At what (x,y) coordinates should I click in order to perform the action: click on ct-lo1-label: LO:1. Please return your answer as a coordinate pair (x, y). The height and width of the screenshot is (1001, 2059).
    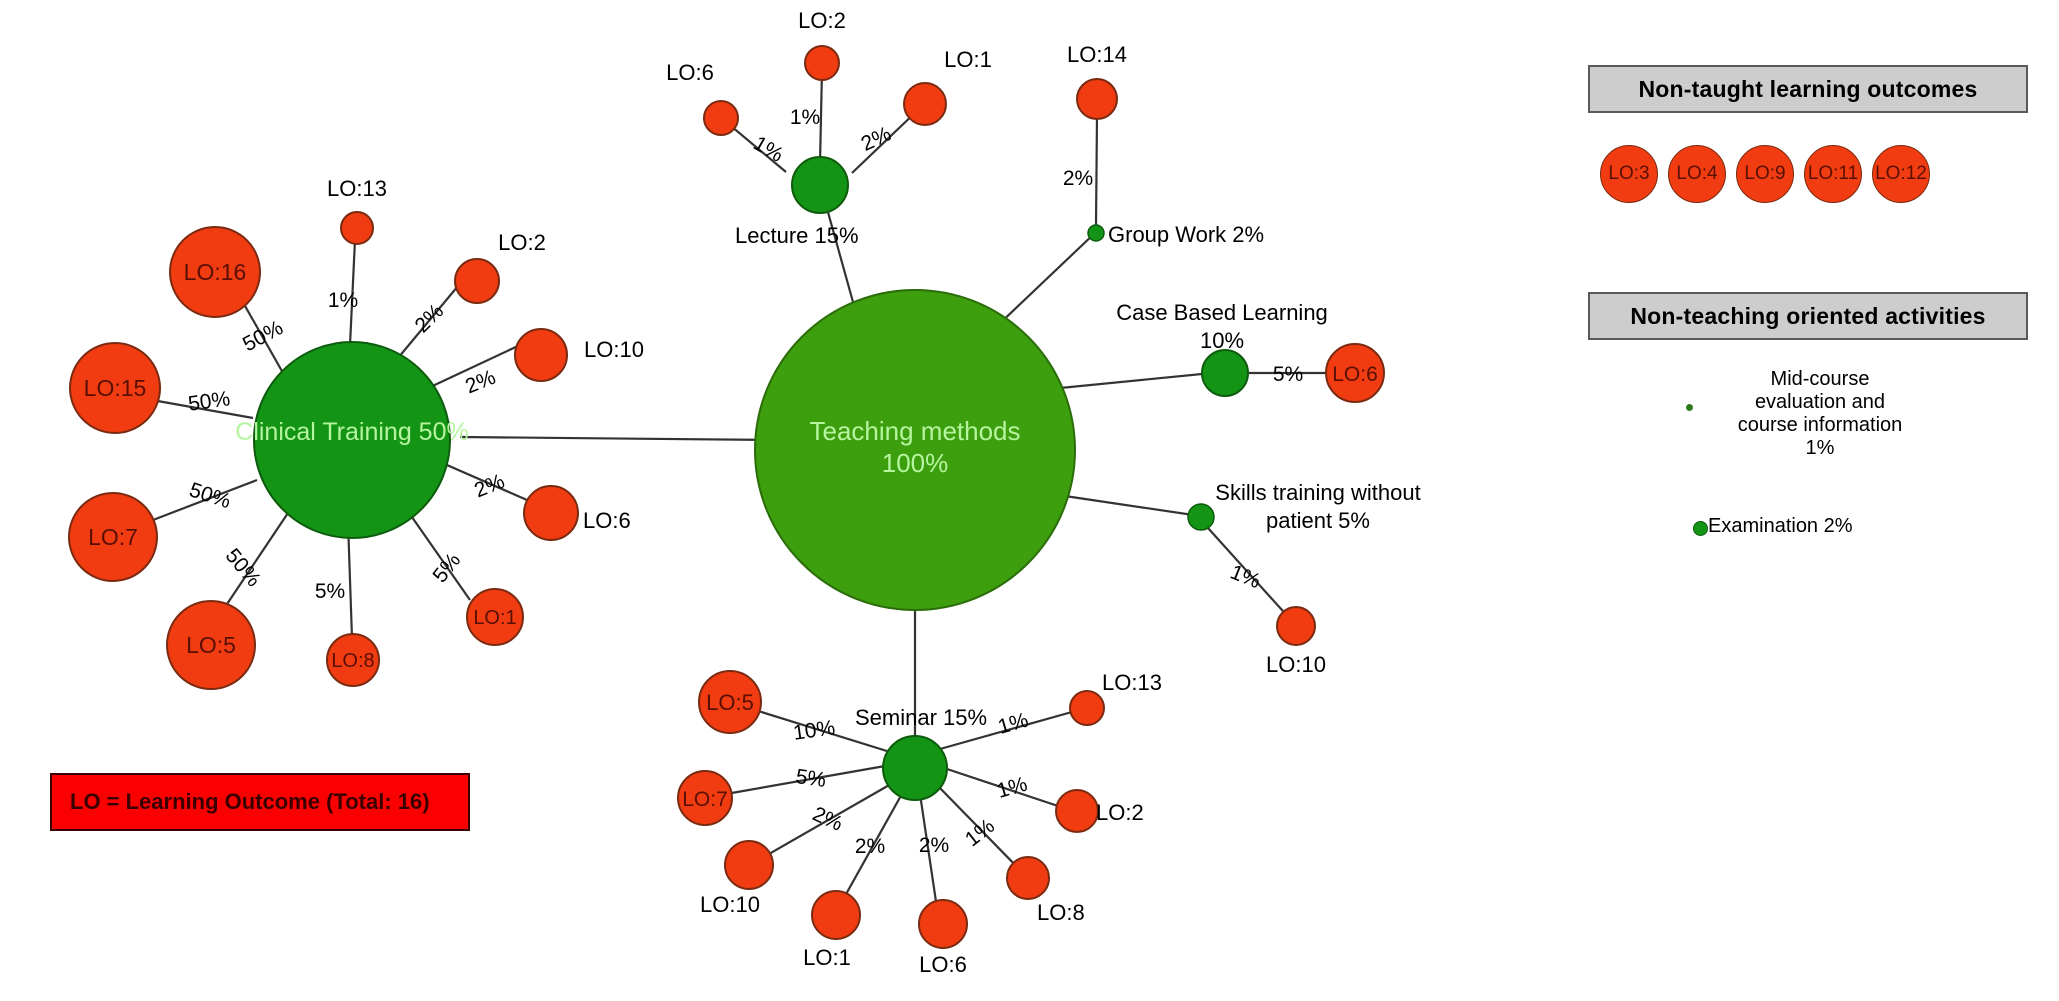
    Looking at the image, I should click on (494, 618).